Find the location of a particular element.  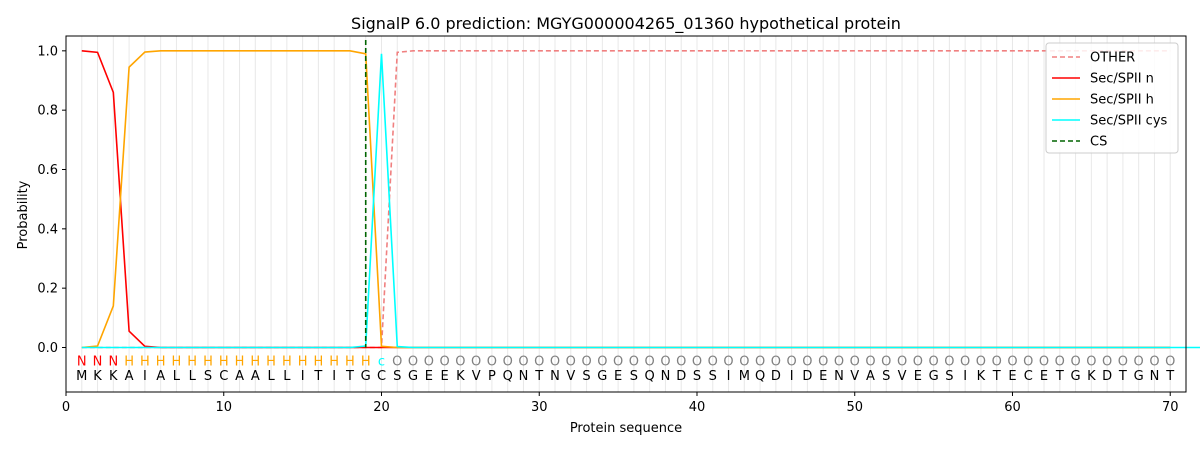

y-tick-label: 0.8 is located at coordinates (47, 111).